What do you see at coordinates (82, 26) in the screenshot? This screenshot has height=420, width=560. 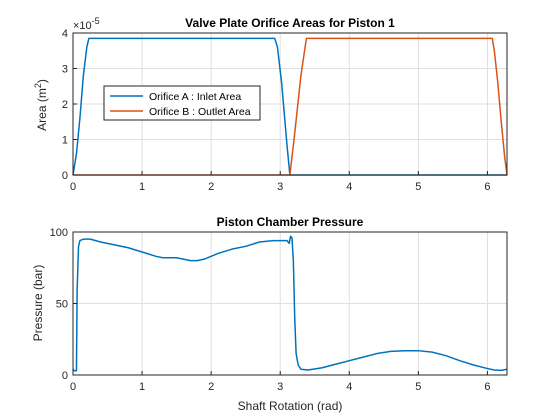 I see `exponent-base: ×10` at bounding box center [82, 26].